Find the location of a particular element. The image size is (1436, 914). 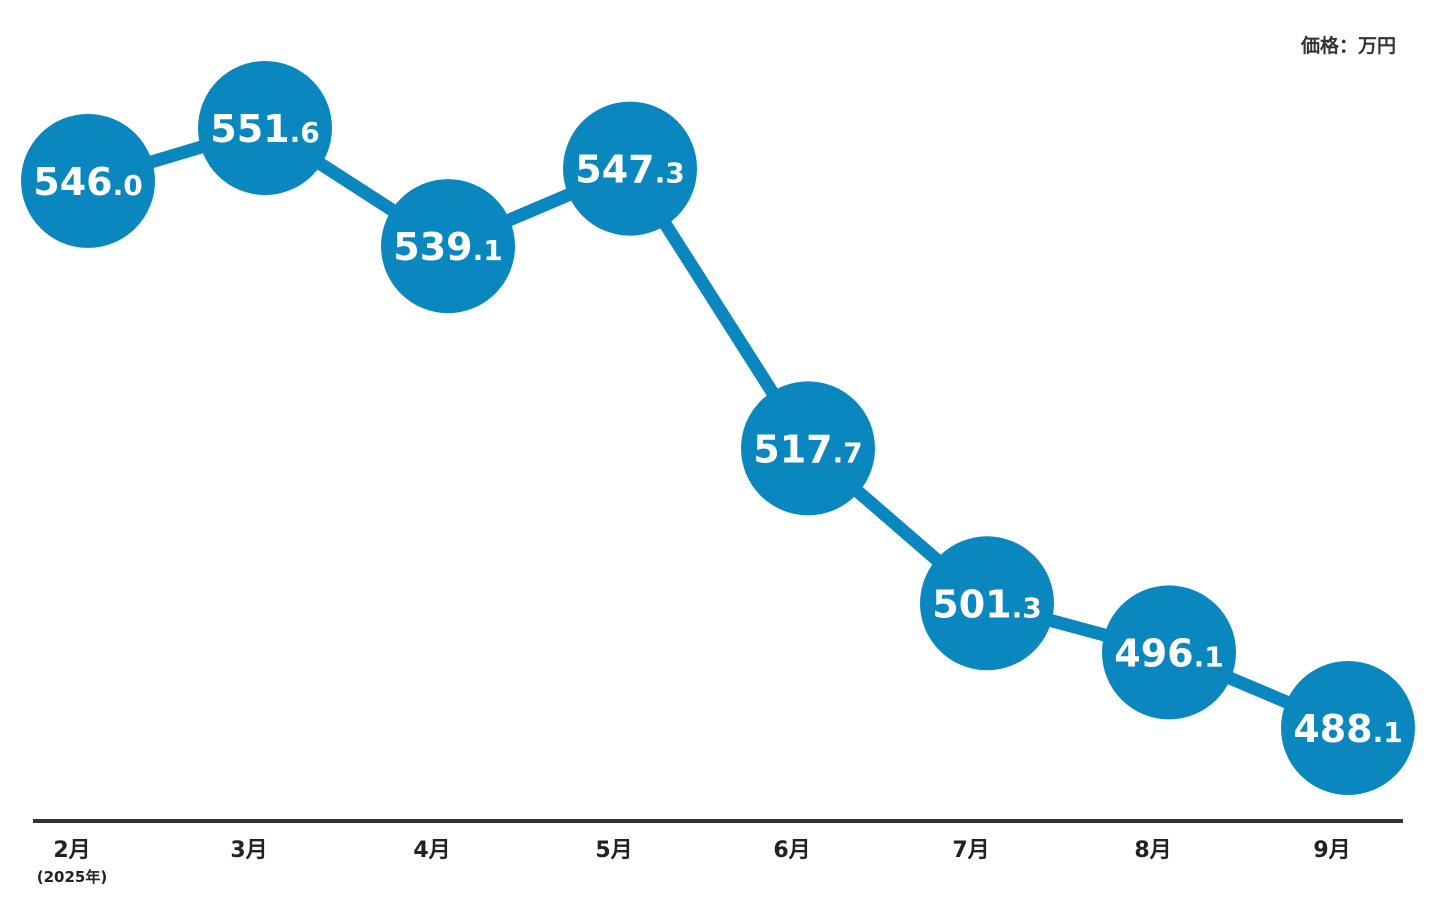

data-label-decimal: .7 is located at coordinates (848, 452).